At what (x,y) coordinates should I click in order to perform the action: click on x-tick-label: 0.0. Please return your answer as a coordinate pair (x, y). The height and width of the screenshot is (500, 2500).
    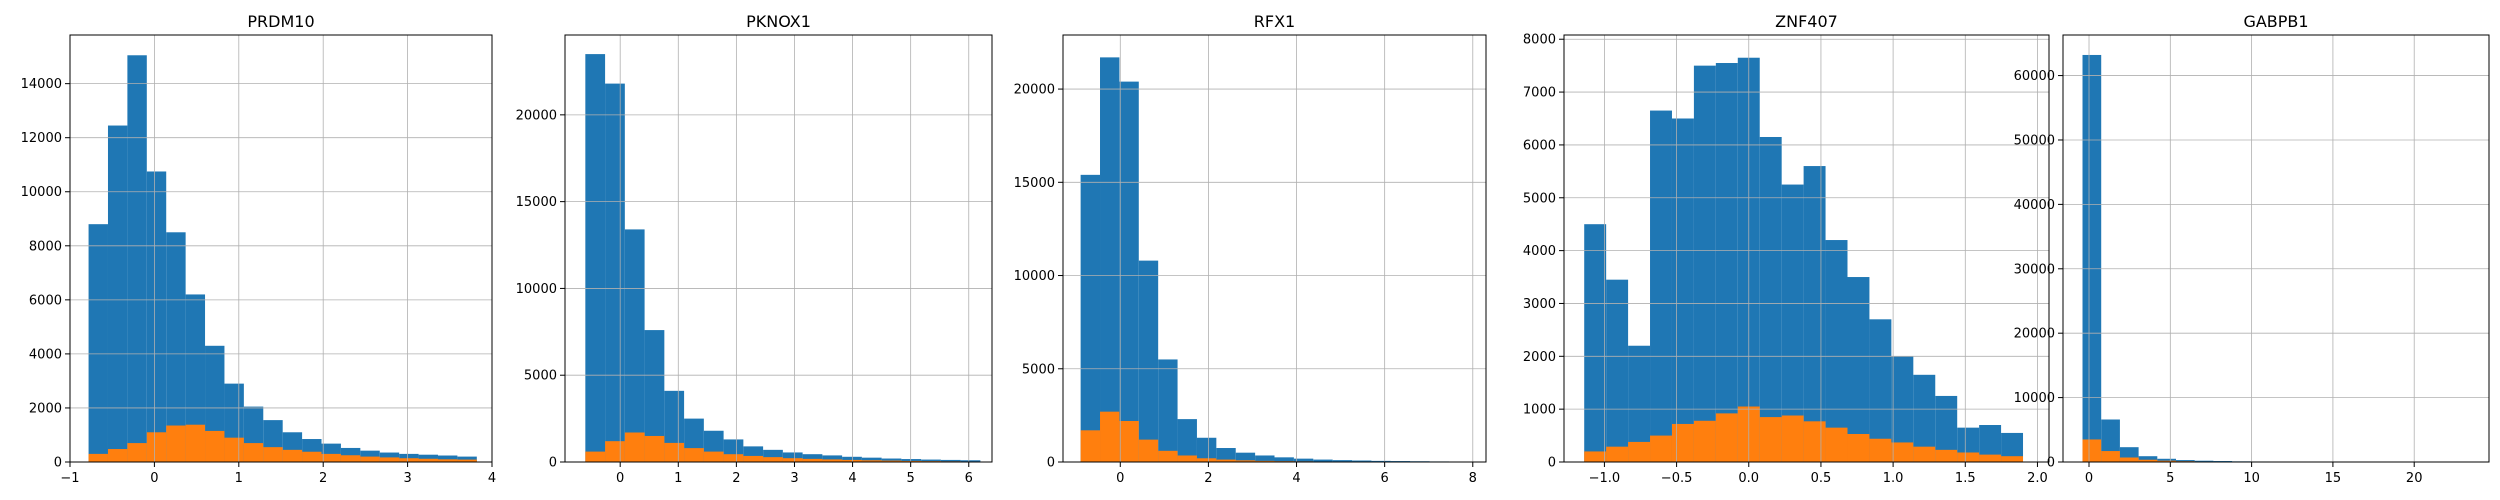
    Looking at the image, I should click on (1748, 478).